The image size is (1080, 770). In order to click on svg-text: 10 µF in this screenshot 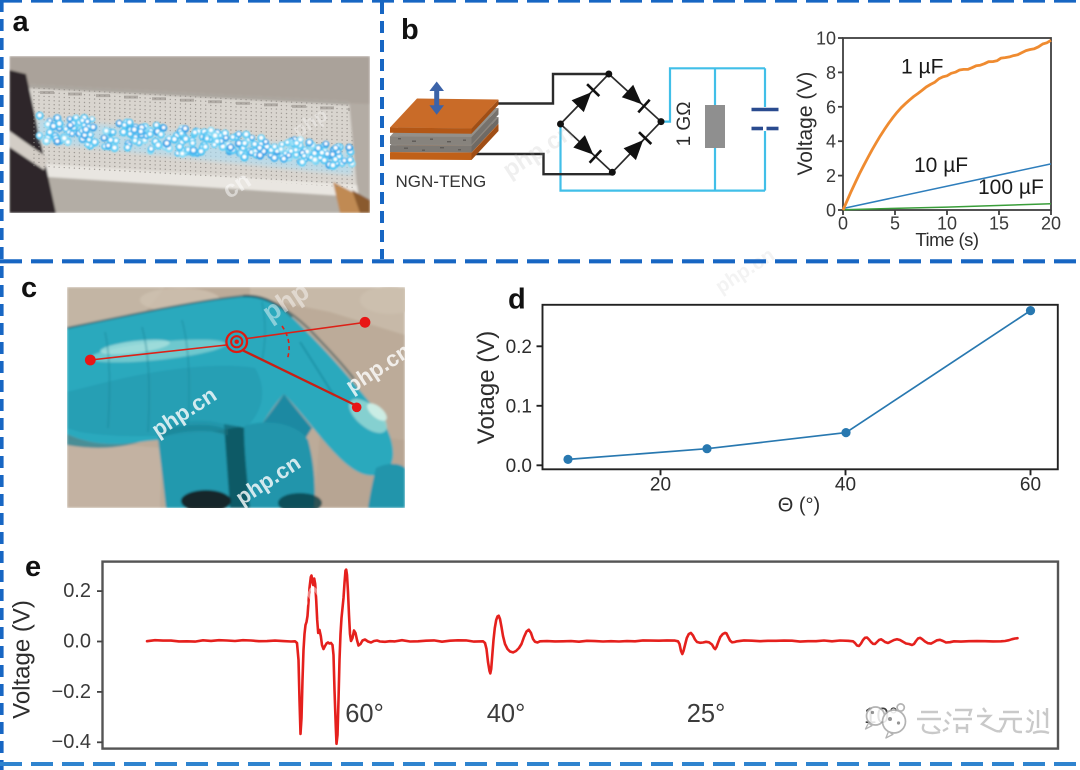, I will do `click(941, 165)`.